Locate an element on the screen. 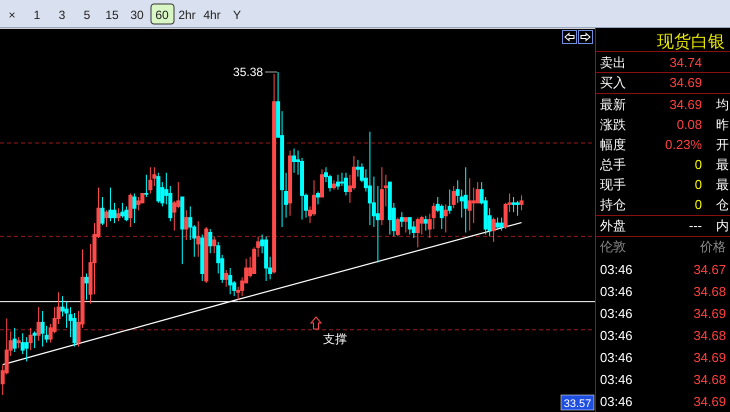 This screenshot has height=412, width=730. text: 0.08 is located at coordinates (689, 124).